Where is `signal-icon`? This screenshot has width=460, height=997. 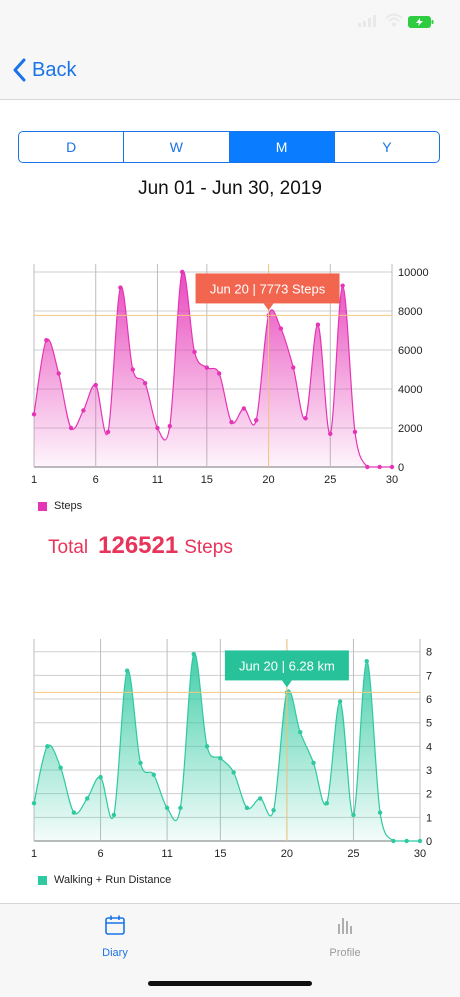
signal-icon is located at coordinates (367, 21).